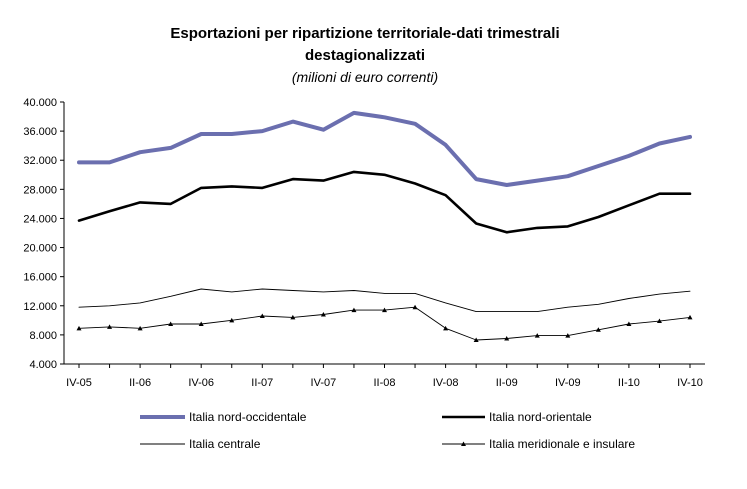 This screenshot has width=747, height=489. What do you see at coordinates (43, 365) in the screenshot?
I see `y-tick-label: 4.000` at bounding box center [43, 365].